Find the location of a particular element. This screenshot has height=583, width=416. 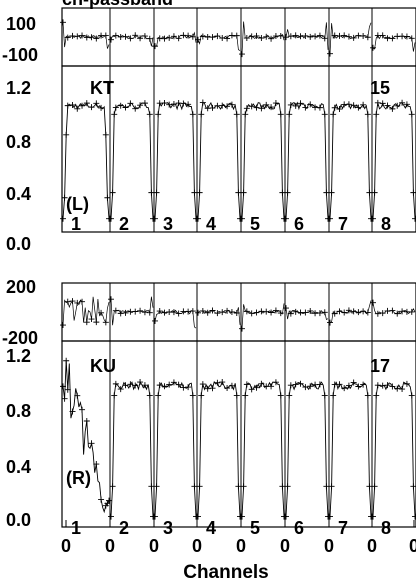

header-fragment: ch-passband is located at coordinates (117, 4).